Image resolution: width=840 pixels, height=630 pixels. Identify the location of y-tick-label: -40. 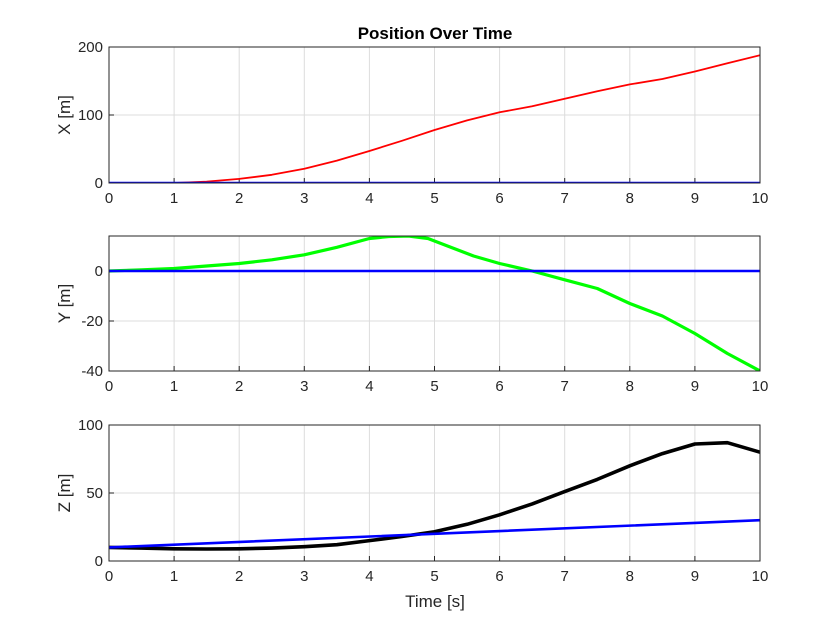
(92, 371).